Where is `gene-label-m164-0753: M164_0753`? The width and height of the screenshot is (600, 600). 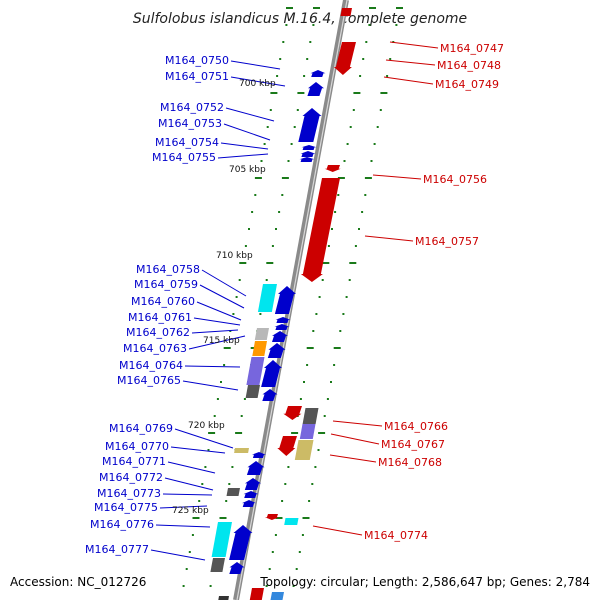
gene-label-m164-0753: M164_0753 is located at coordinates (190, 123).